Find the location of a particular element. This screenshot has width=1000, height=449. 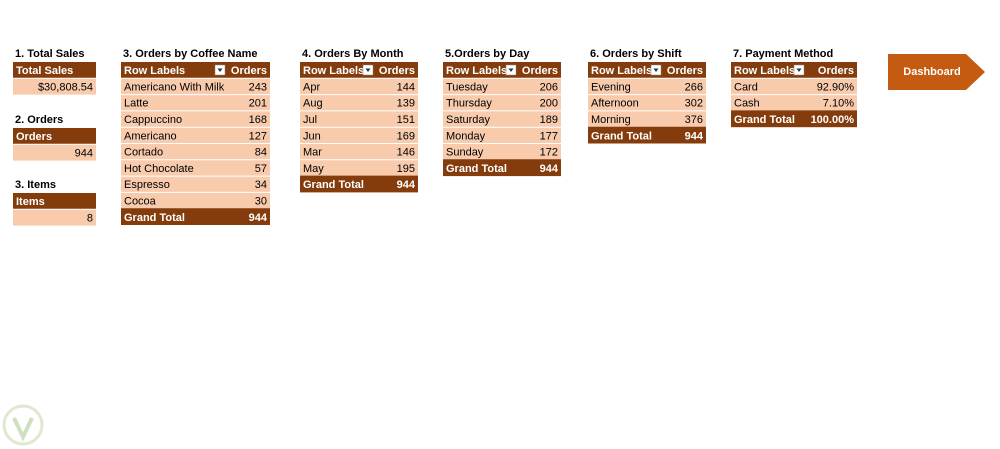

data-cell: Monday is located at coordinates (466, 136).